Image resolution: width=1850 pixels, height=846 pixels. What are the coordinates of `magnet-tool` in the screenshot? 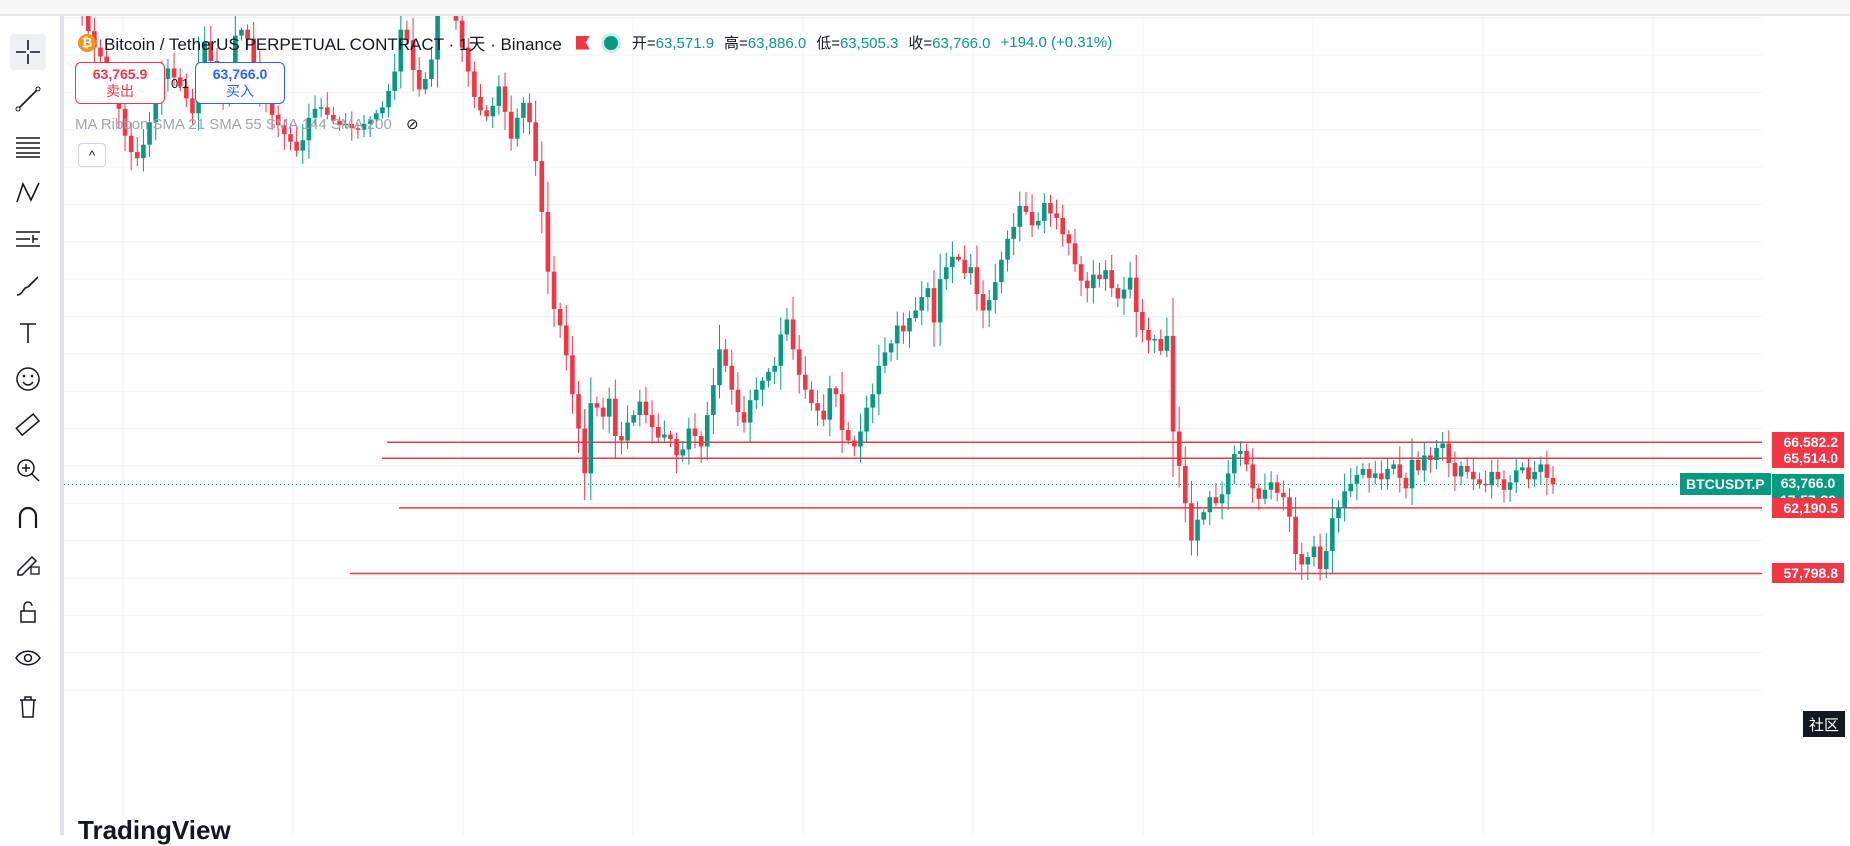 It's located at (28, 518).